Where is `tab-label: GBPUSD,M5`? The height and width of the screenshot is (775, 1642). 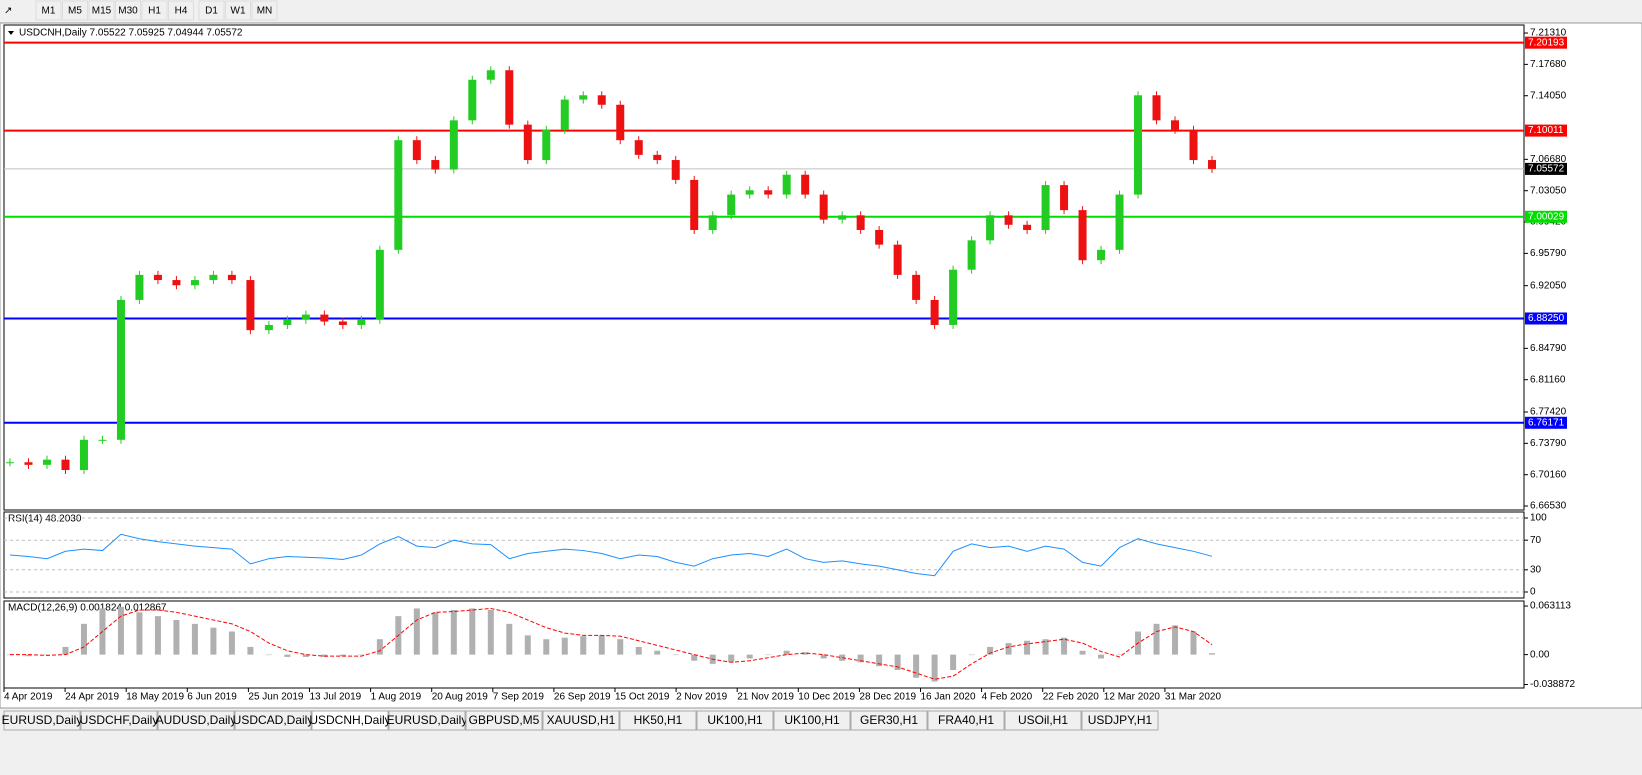
tab-label: GBPUSD,M5 is located at coordinates (504, 720).